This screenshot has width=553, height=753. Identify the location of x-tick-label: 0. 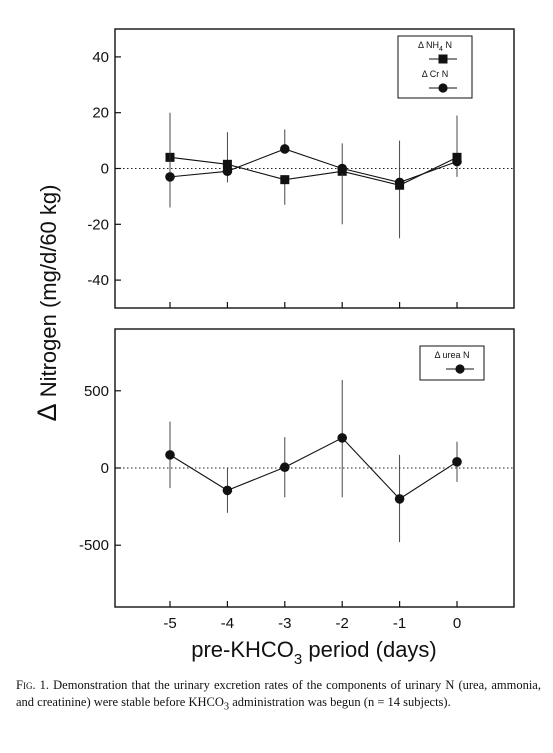
(457, 623).